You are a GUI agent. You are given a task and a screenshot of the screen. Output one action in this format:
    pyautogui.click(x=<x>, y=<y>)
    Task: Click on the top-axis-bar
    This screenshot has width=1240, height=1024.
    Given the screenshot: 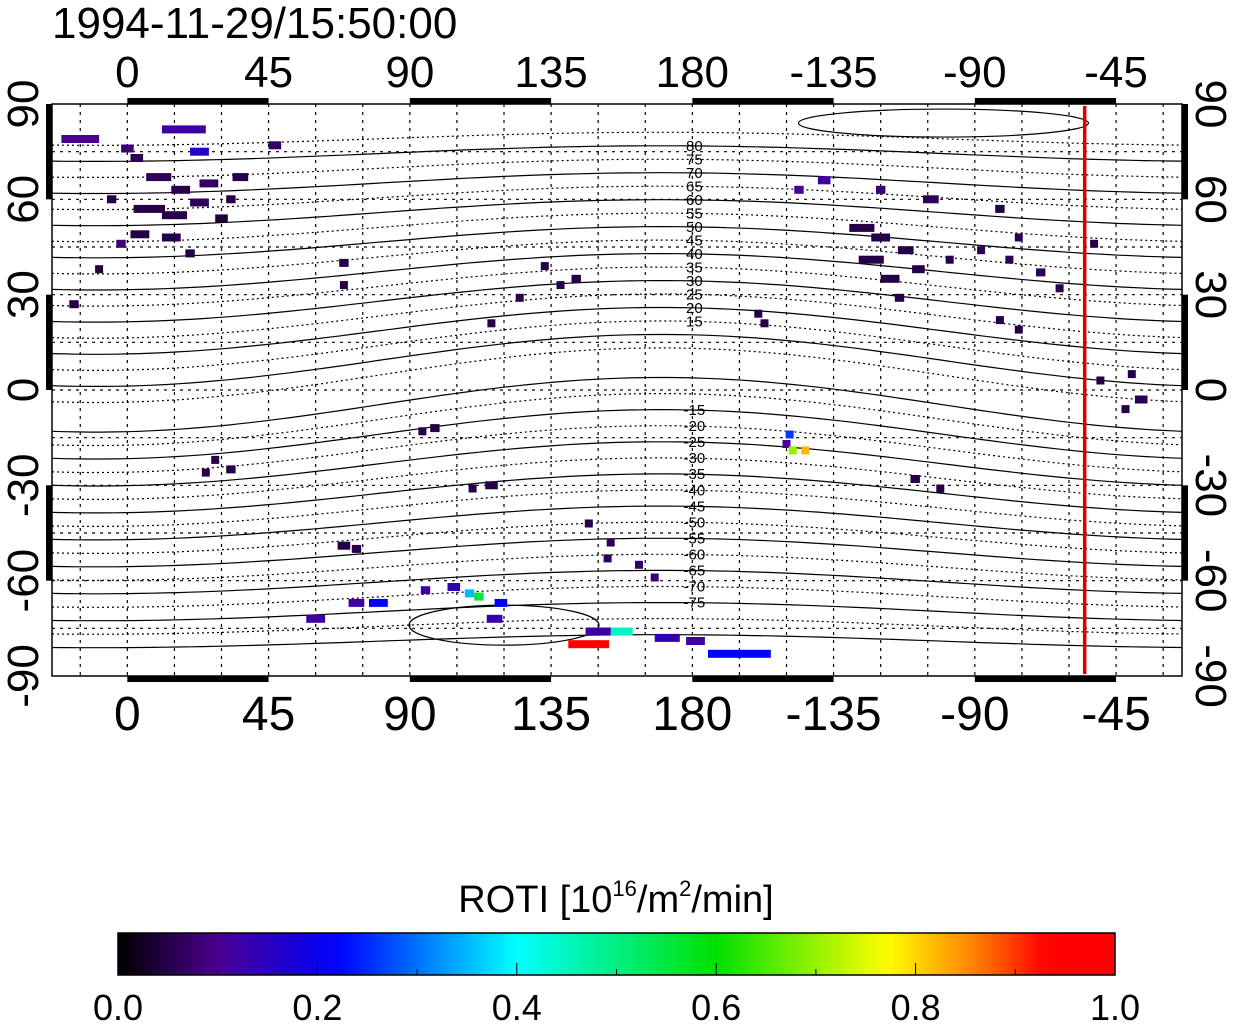 What is the action you would take?
    pyautogui.click(x=1045, y=101)
    